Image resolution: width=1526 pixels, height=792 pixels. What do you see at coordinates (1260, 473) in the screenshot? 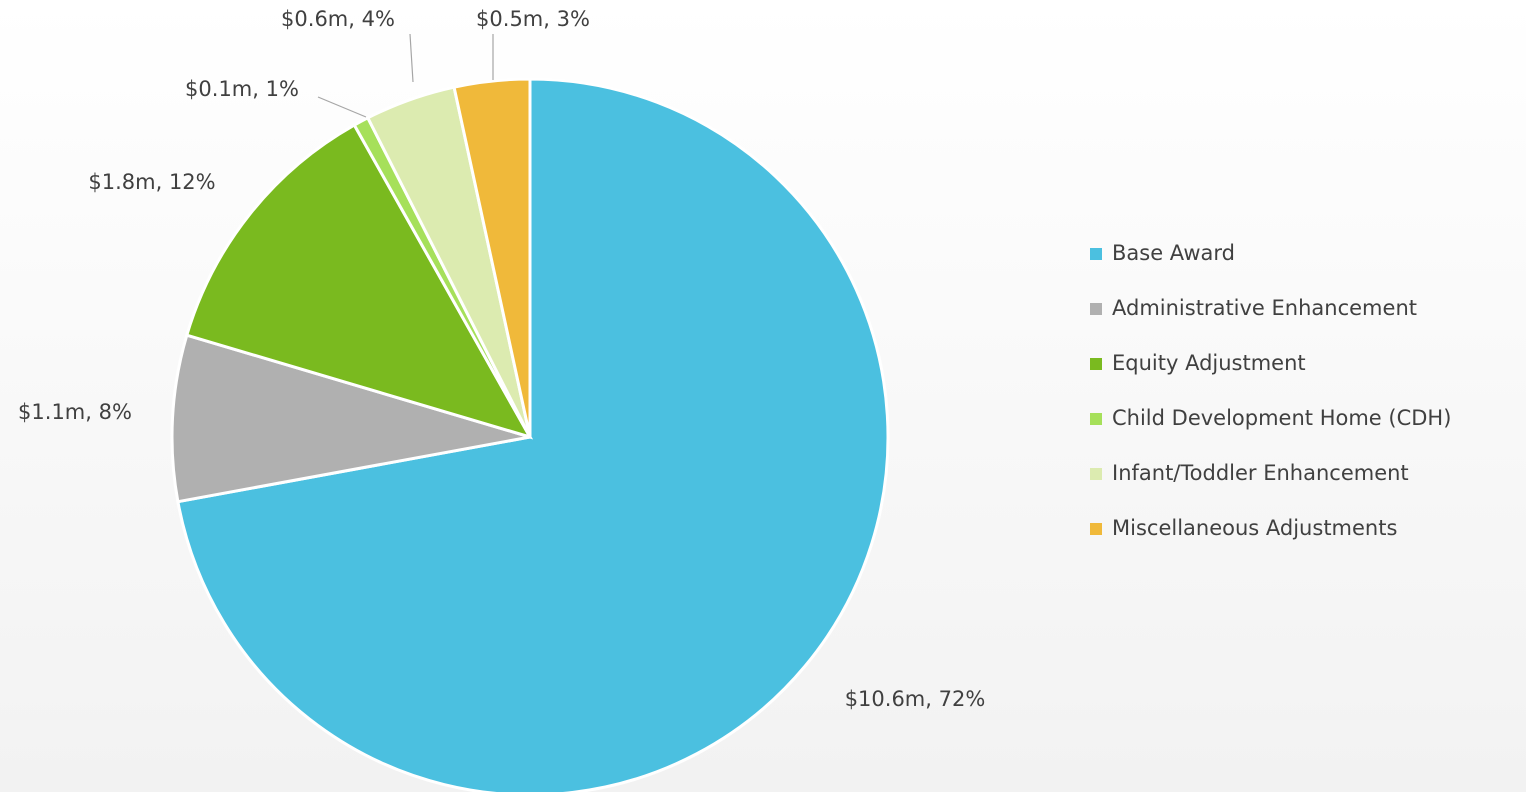
I see `legend-label: Infant/Toddler Enhancement` at bounding box center [1260, 473].